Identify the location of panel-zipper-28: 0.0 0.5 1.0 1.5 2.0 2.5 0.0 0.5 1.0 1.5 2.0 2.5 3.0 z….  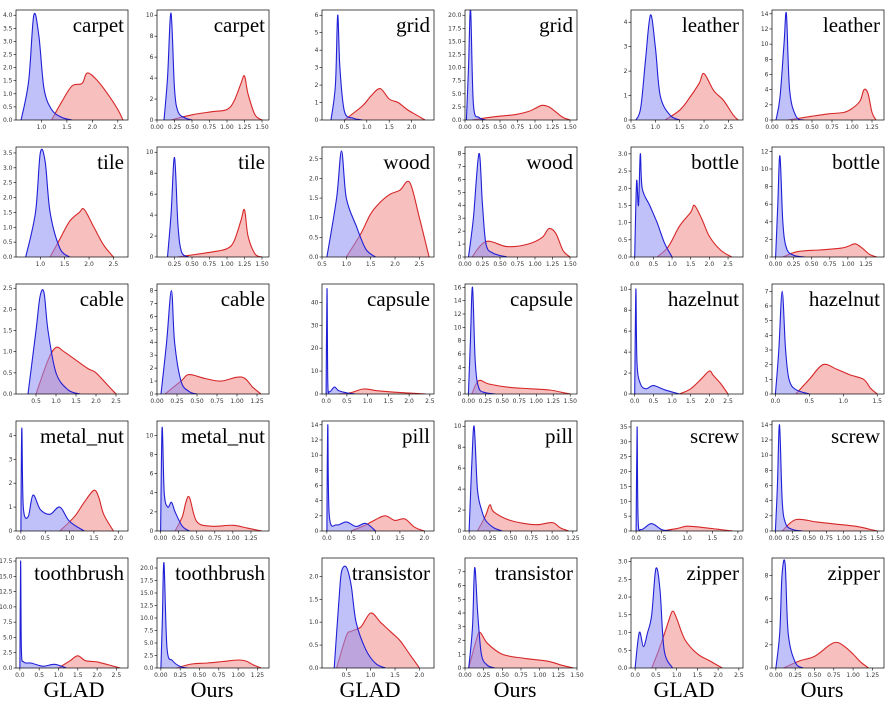
(681, 618).